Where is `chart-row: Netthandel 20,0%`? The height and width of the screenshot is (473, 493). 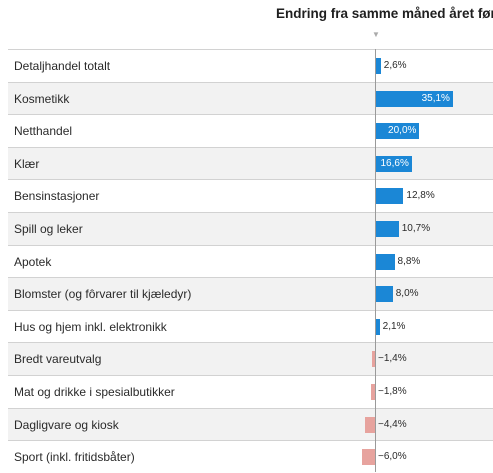 chart-row: Netthandel 20,0% is located at coordinates (250, 130).